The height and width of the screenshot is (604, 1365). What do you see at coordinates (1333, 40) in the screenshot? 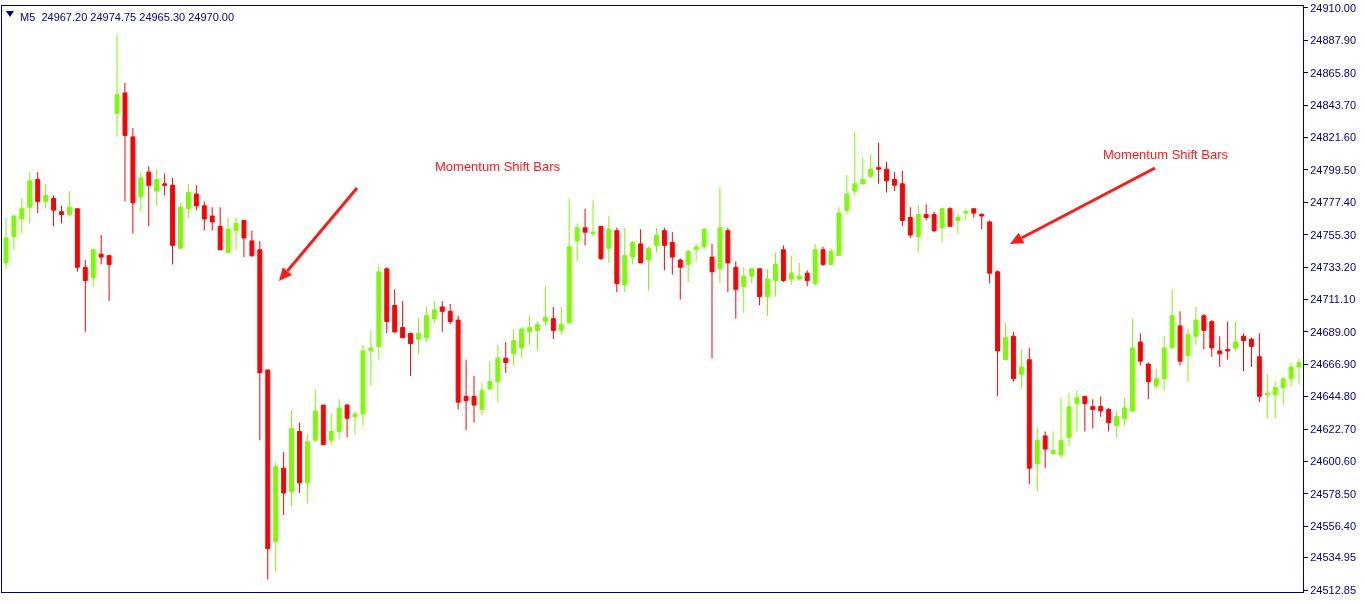
I see `y-tick-label: 24887.90` at bounding box center [1333, 40].